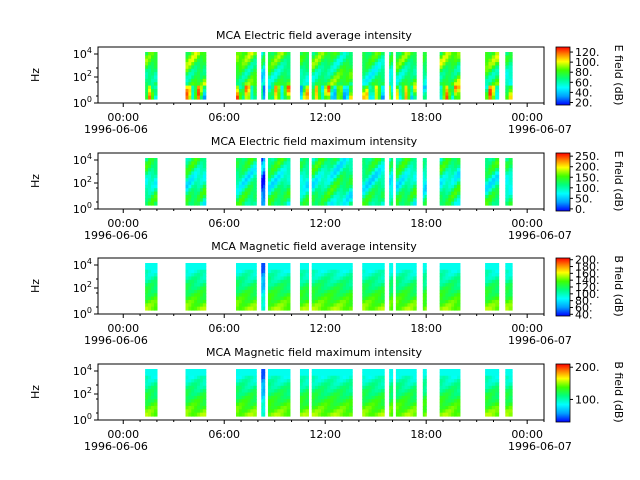 The width and height of the screenshot is (640, 480). What do you see at coordinates (123, 434) in the screenshot?
I see `x-tick-label: 00:00` at bounding box center [123, 434].